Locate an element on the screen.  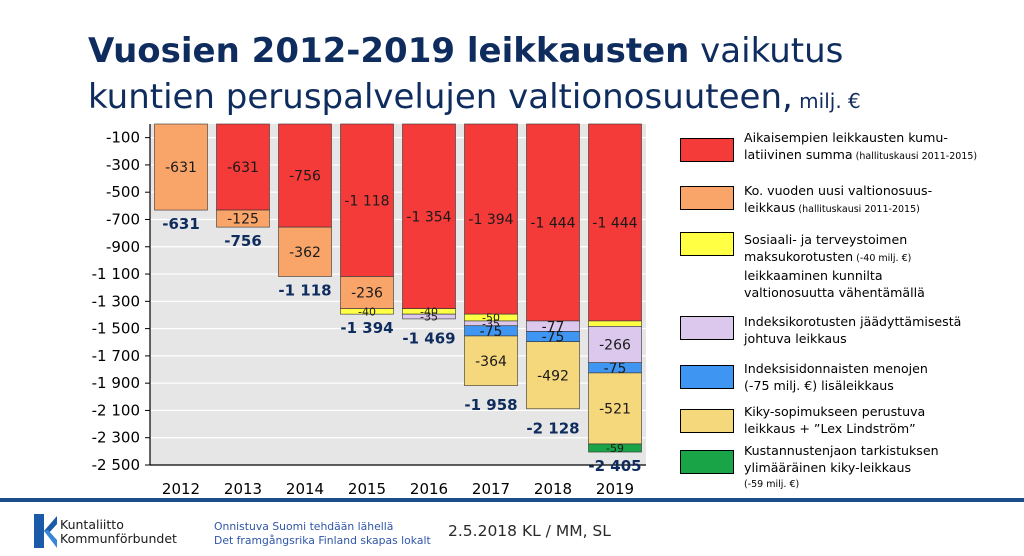
legend-swatch-index-freeze is located at coordinates (707, 328).